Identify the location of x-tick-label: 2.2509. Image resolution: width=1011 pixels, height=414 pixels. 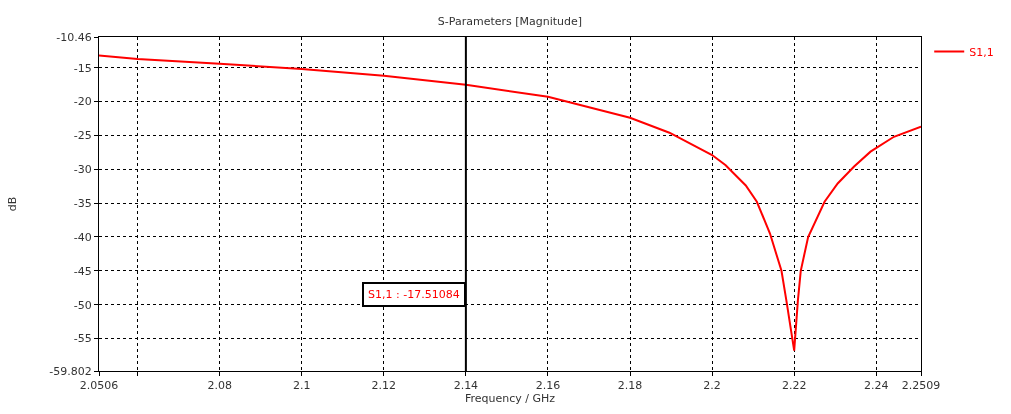
(921, 386).